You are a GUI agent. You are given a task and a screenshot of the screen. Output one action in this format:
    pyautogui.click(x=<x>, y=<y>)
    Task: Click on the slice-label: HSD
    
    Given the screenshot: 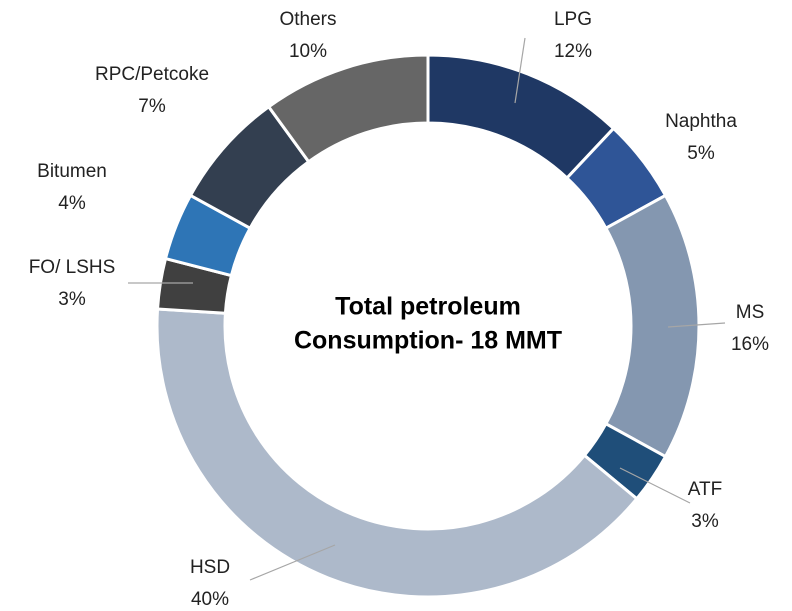 What is the action you would take?
    pyautogui.click(x=210, y=567)
    